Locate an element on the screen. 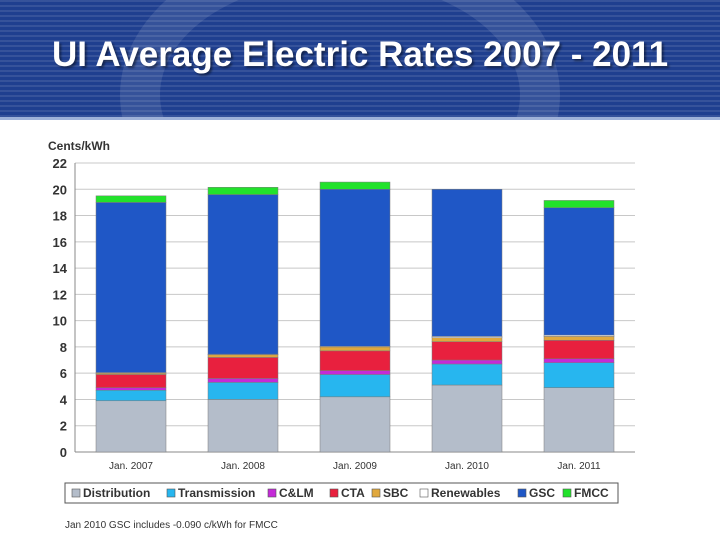 Image resolution: width=720 pixels, height=540 pixels. x-tick-label: Jan. 2011 is located at coordinates (579, 466).